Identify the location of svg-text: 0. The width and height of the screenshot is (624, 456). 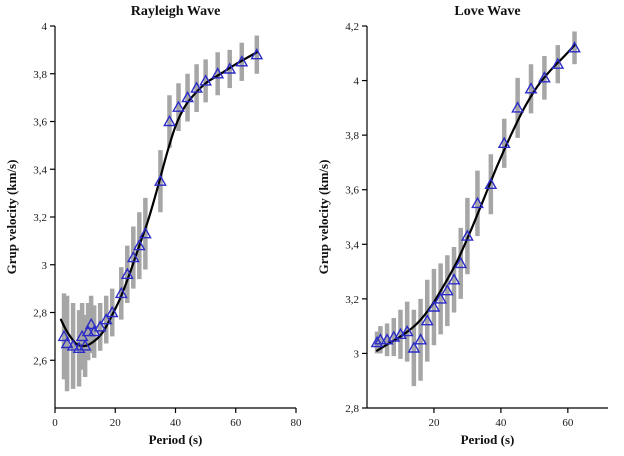
(55, 423).